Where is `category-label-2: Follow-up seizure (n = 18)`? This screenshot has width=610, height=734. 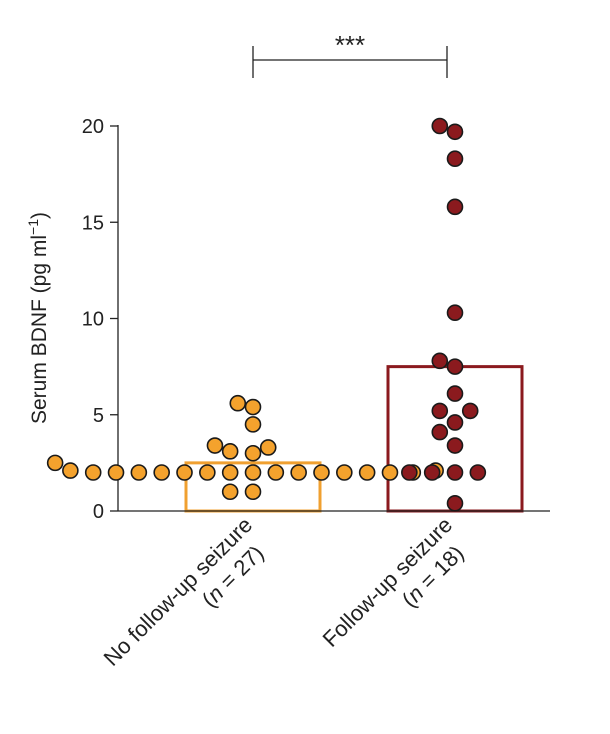
category-label-2: Follow-up seizure (n = 18) is located at coordinates (400, 590).